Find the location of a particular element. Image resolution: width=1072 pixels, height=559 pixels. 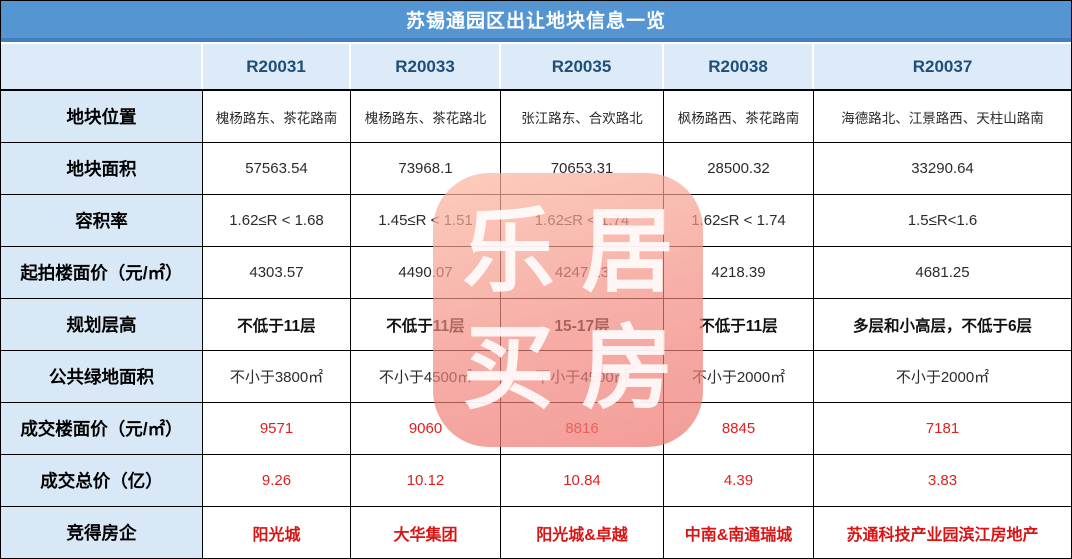

table-row: 成交总价（亿） 9.26 10.12 10.84 4.39 3.83 is located at coordinates (536, 481).